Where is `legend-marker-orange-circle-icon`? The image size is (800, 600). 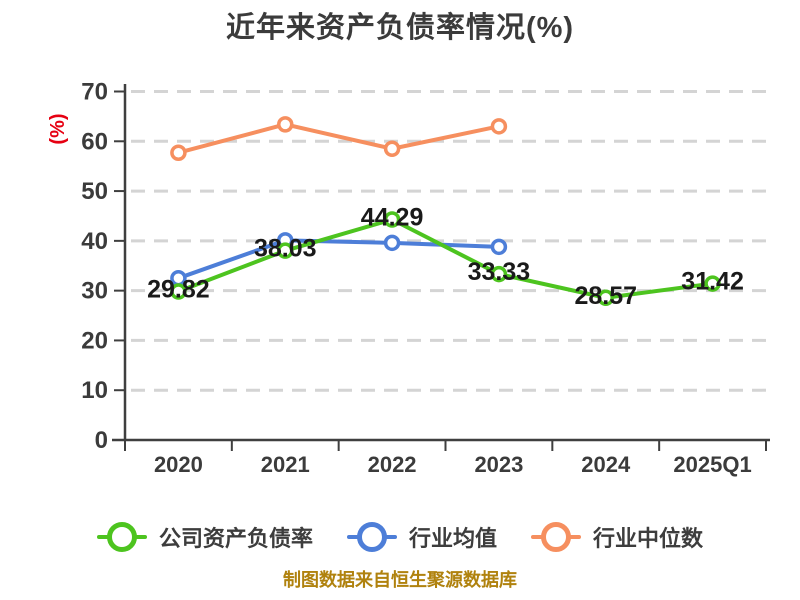
legend-marker-orange-circle-icon is located at coordinates (556, 537).